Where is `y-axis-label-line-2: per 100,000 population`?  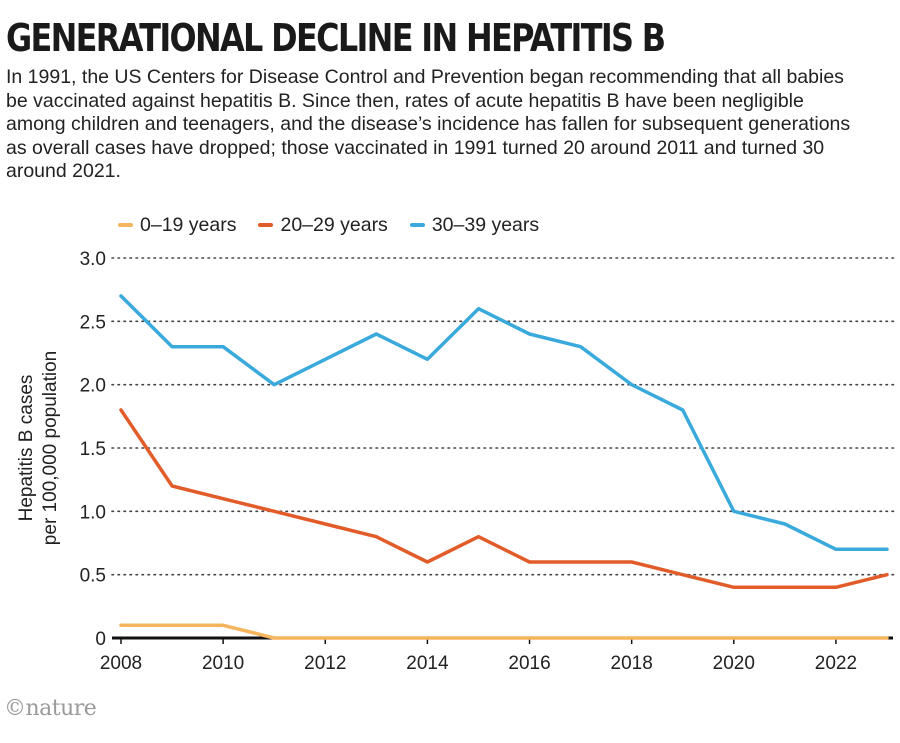 y-axis-label-line-2: per 100,000 population is located at coordinates (50, 448).